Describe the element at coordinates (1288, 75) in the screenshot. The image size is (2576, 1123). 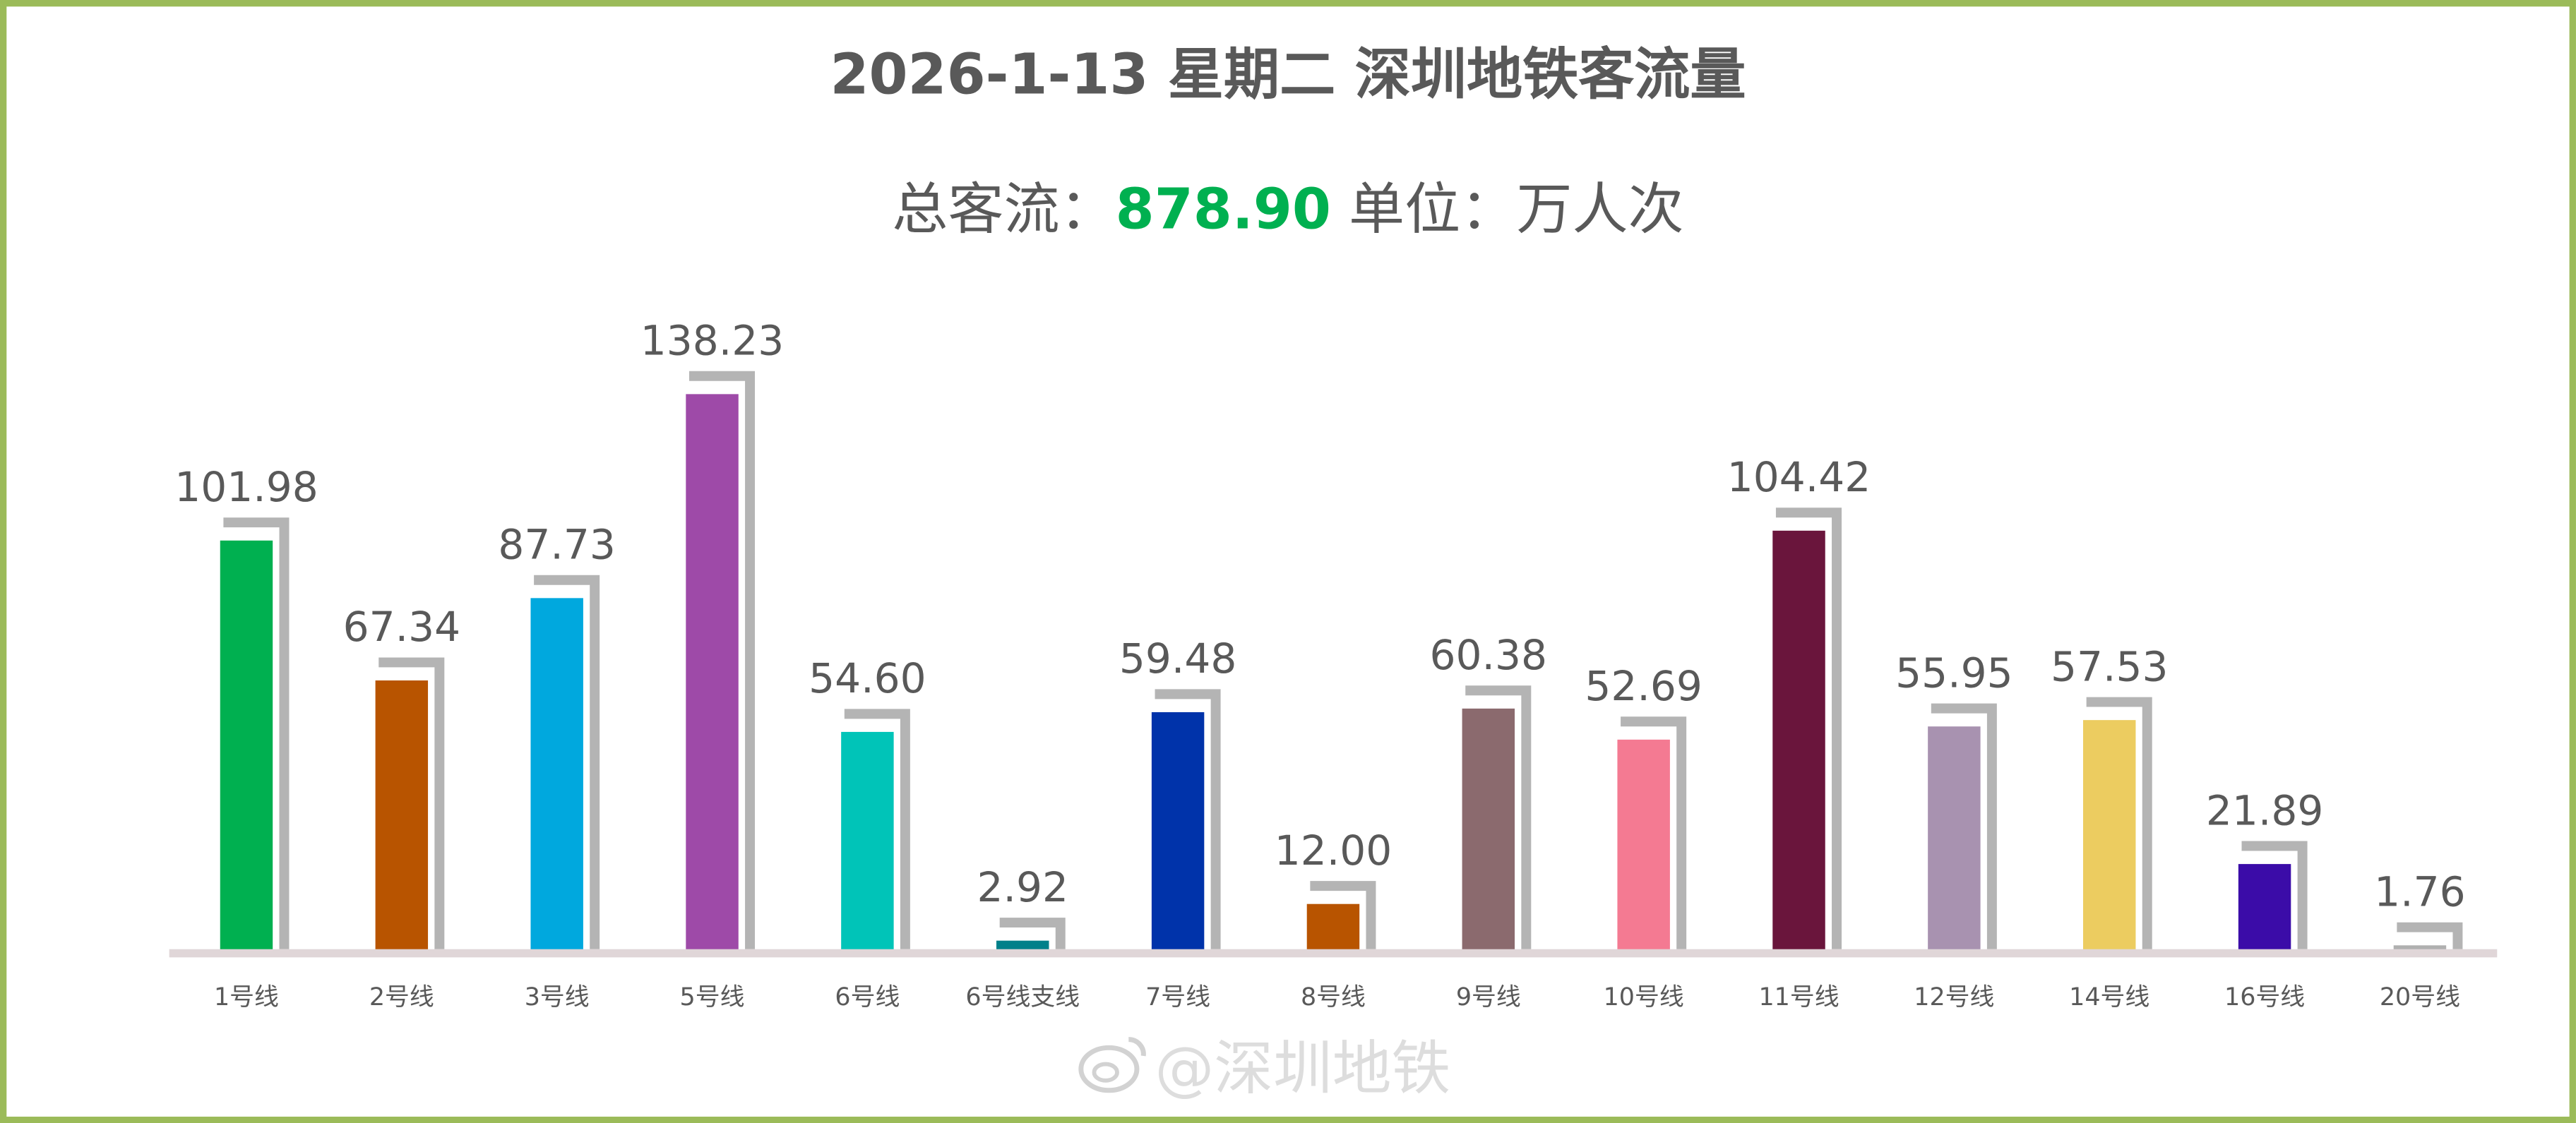
I see `chart-title: 2026-1-13 星期二 深圳地铁客流量` at that location.